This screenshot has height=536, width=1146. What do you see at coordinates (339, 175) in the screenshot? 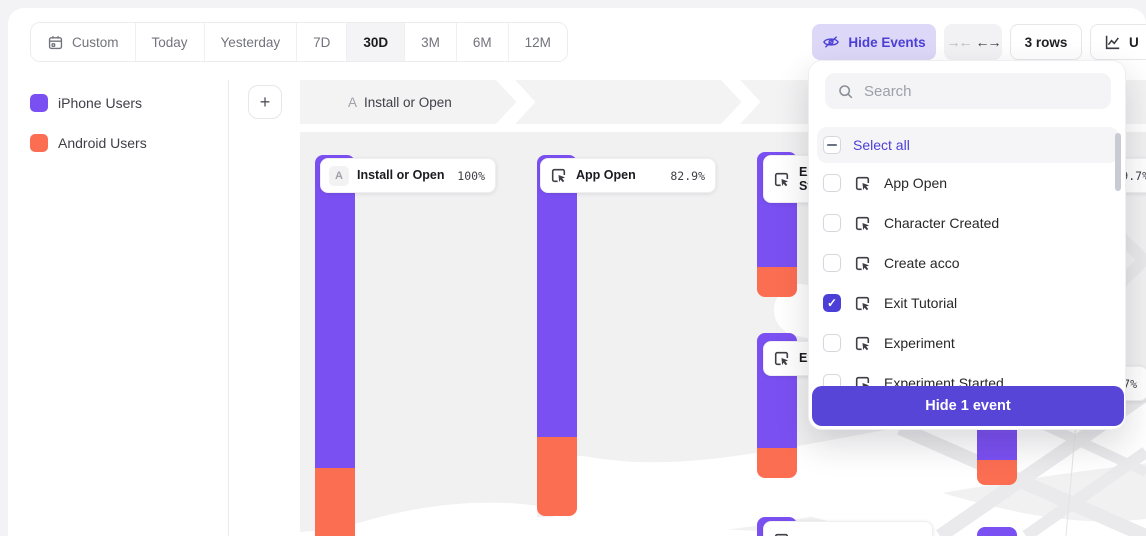
I see `event-letter-icon: A` at bounding box center [339, 175].